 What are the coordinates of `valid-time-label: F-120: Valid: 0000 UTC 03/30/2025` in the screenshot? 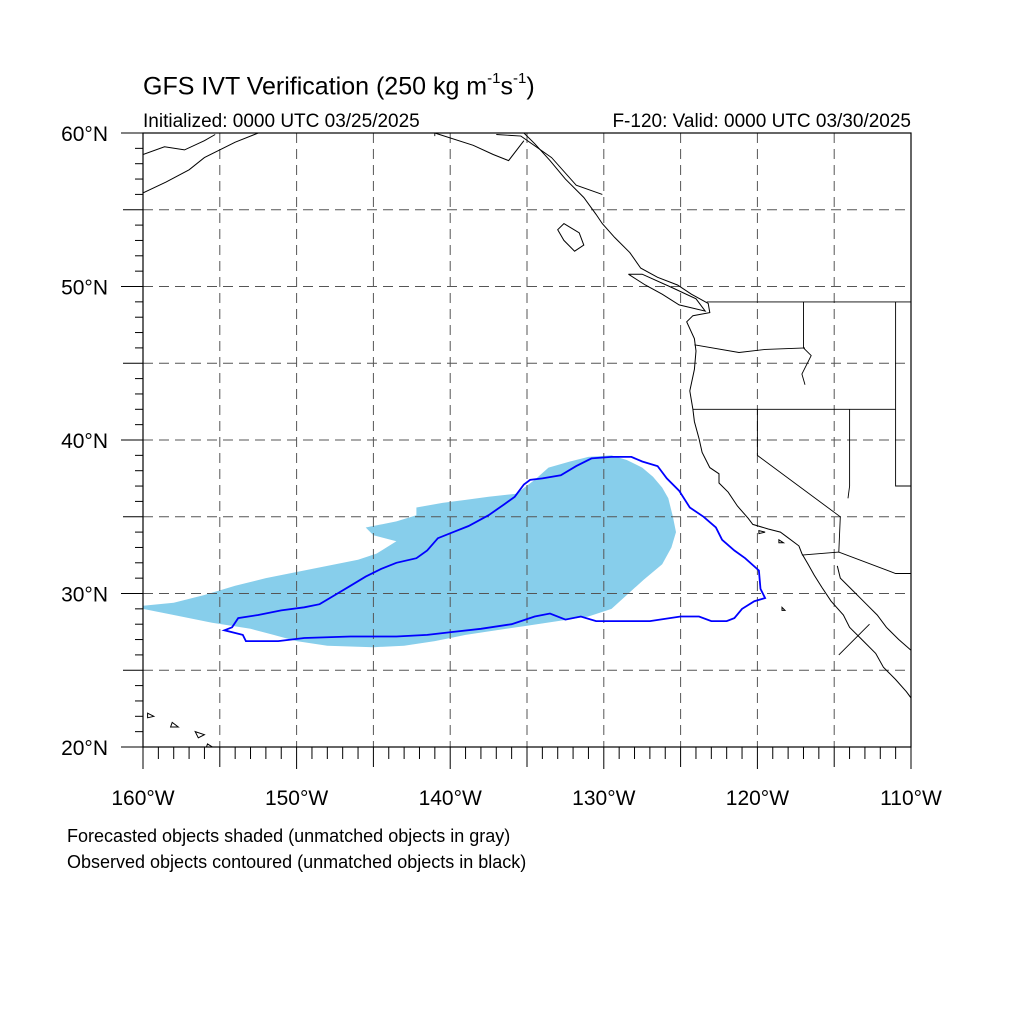 It's located at (761, 121).